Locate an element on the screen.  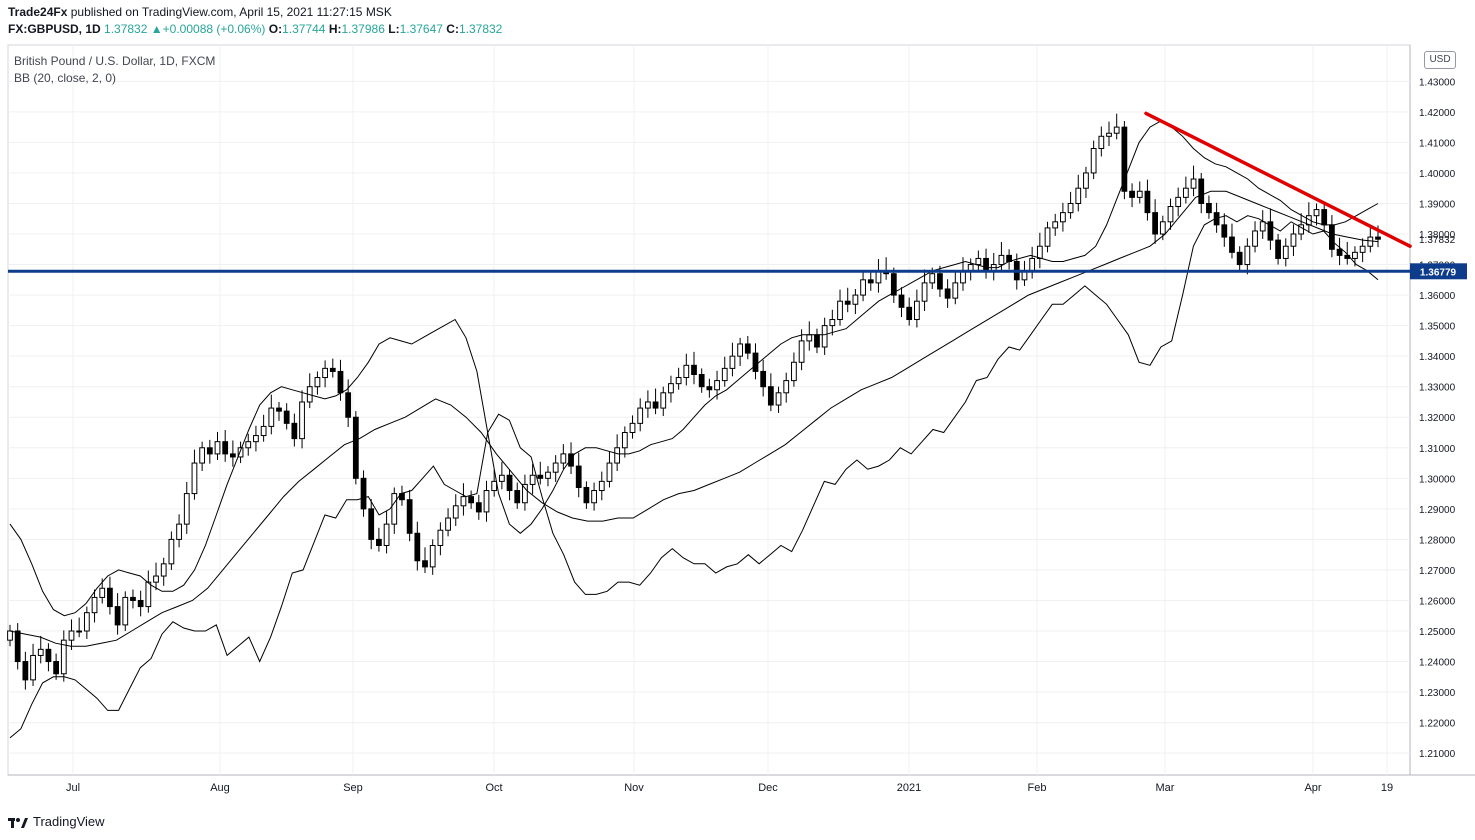
tradingview-brand: TradingView is located at coordinates (69, 821).